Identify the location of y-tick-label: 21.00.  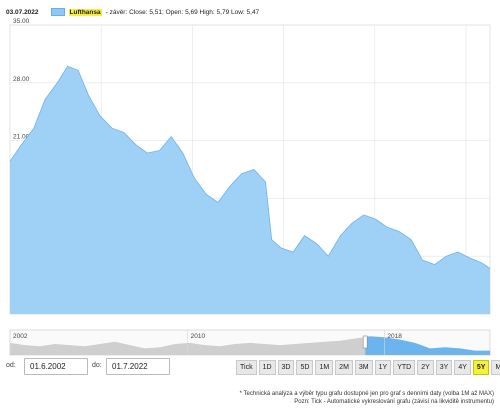
(21, 137).